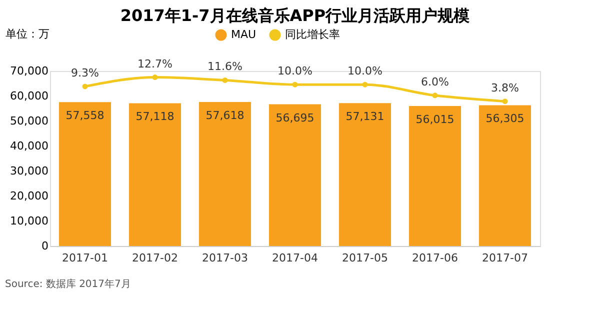 Image resolution: width=600 pixels, height=323 pixels. Describe the element at coordinates (28, 34) in the screenshot. I see `y-axis-title: 单位：万` at that location.